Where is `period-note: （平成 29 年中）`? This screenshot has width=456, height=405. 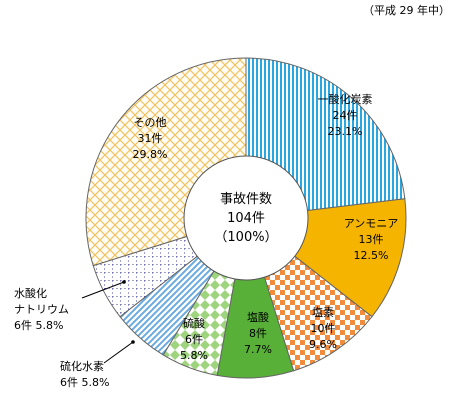
period-note: （平成 29 年中） is located at coordinates (406, 10).